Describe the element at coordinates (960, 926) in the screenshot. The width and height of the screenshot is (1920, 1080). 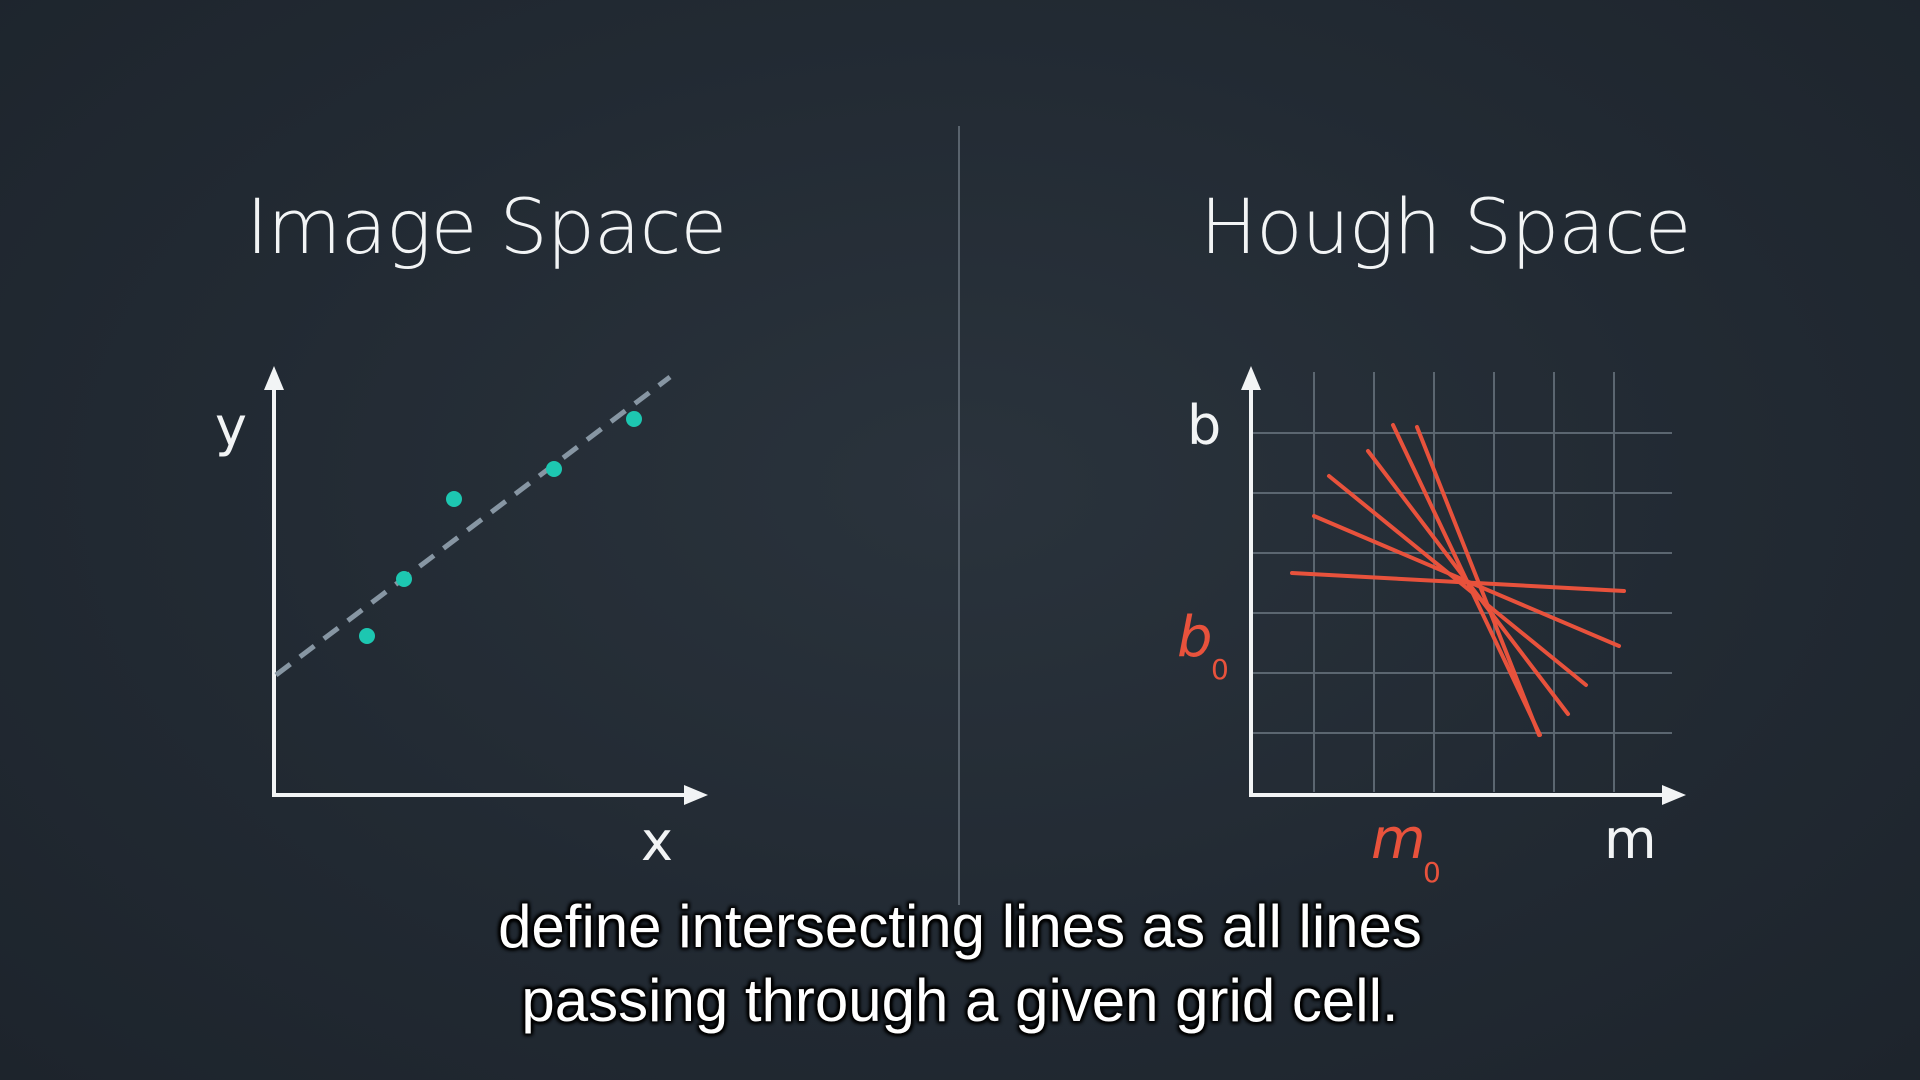
I see `caption-line-1: define intersecting lines as all lines` at that location.